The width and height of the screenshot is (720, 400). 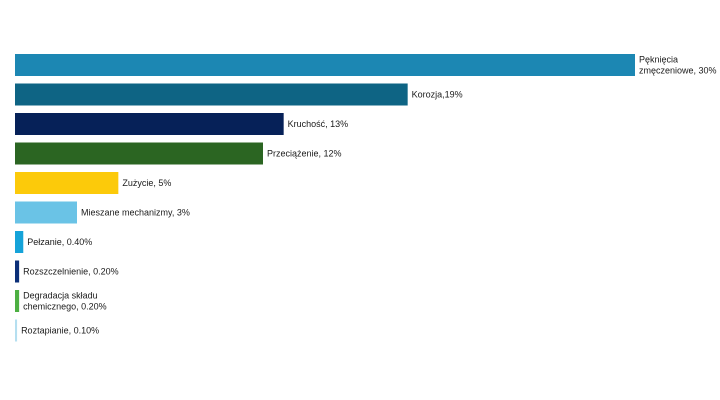 What do you see at coordinates (304, 154) in the screenshot?
I see `bar-label-3: Przeciążenie, 12%` at bounding box center [304, 154].